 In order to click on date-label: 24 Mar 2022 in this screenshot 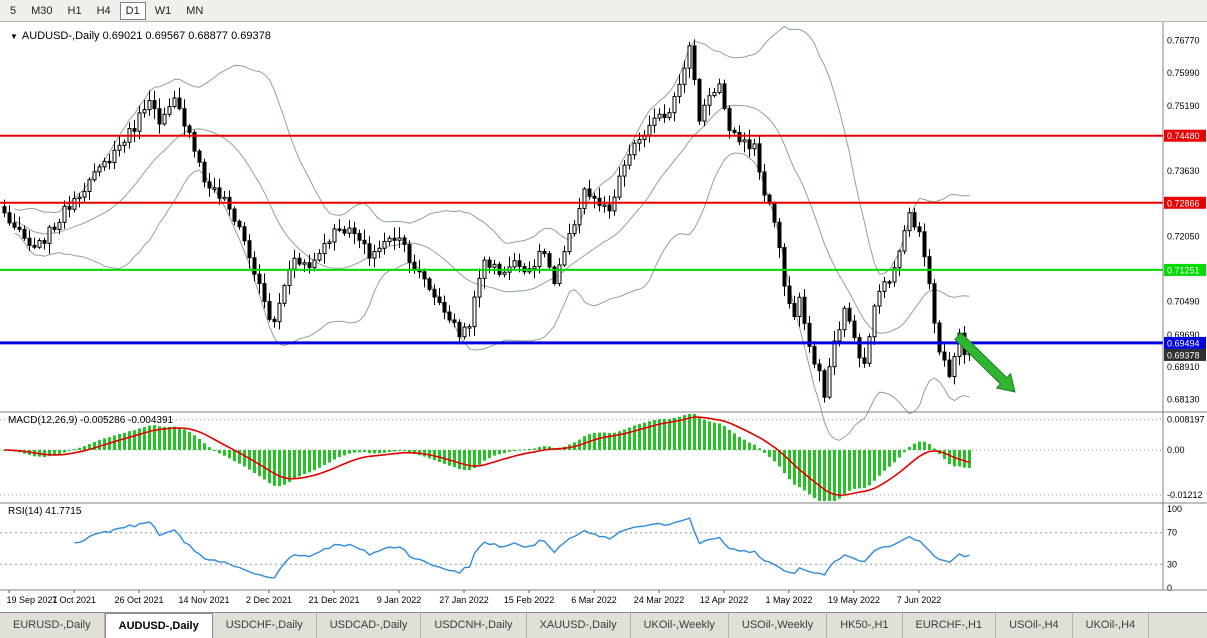, I will do `click(659, 600)`.